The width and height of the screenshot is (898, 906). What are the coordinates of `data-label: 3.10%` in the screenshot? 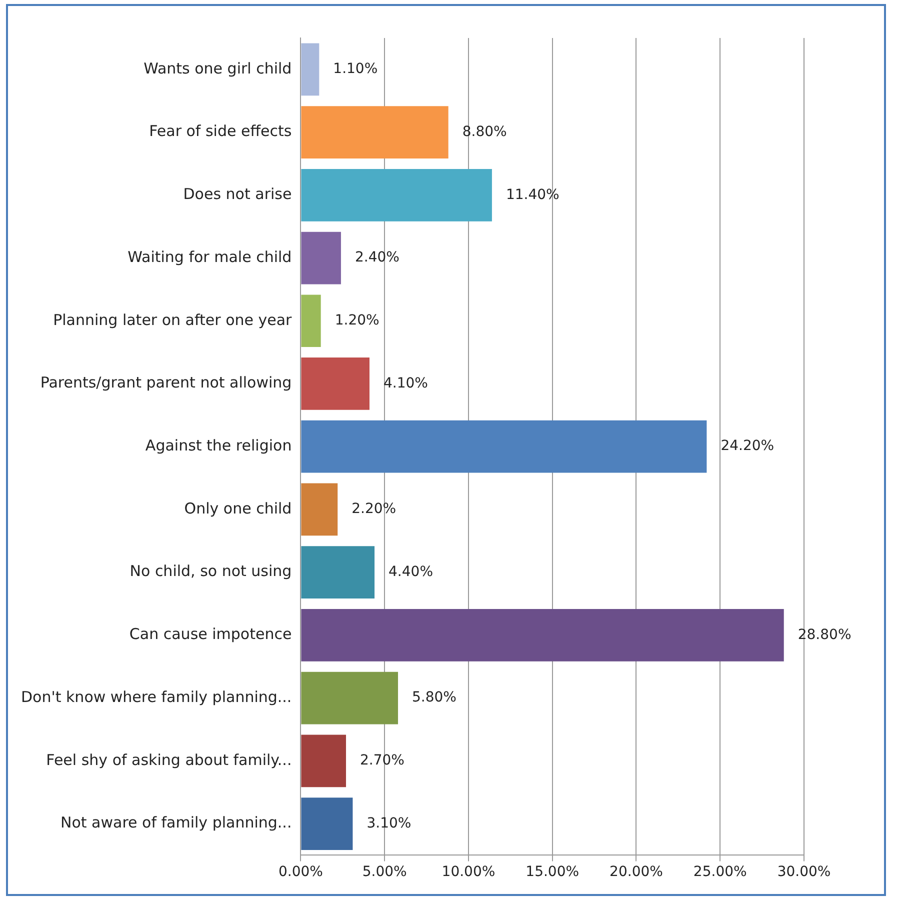 It's located at (389, 823).